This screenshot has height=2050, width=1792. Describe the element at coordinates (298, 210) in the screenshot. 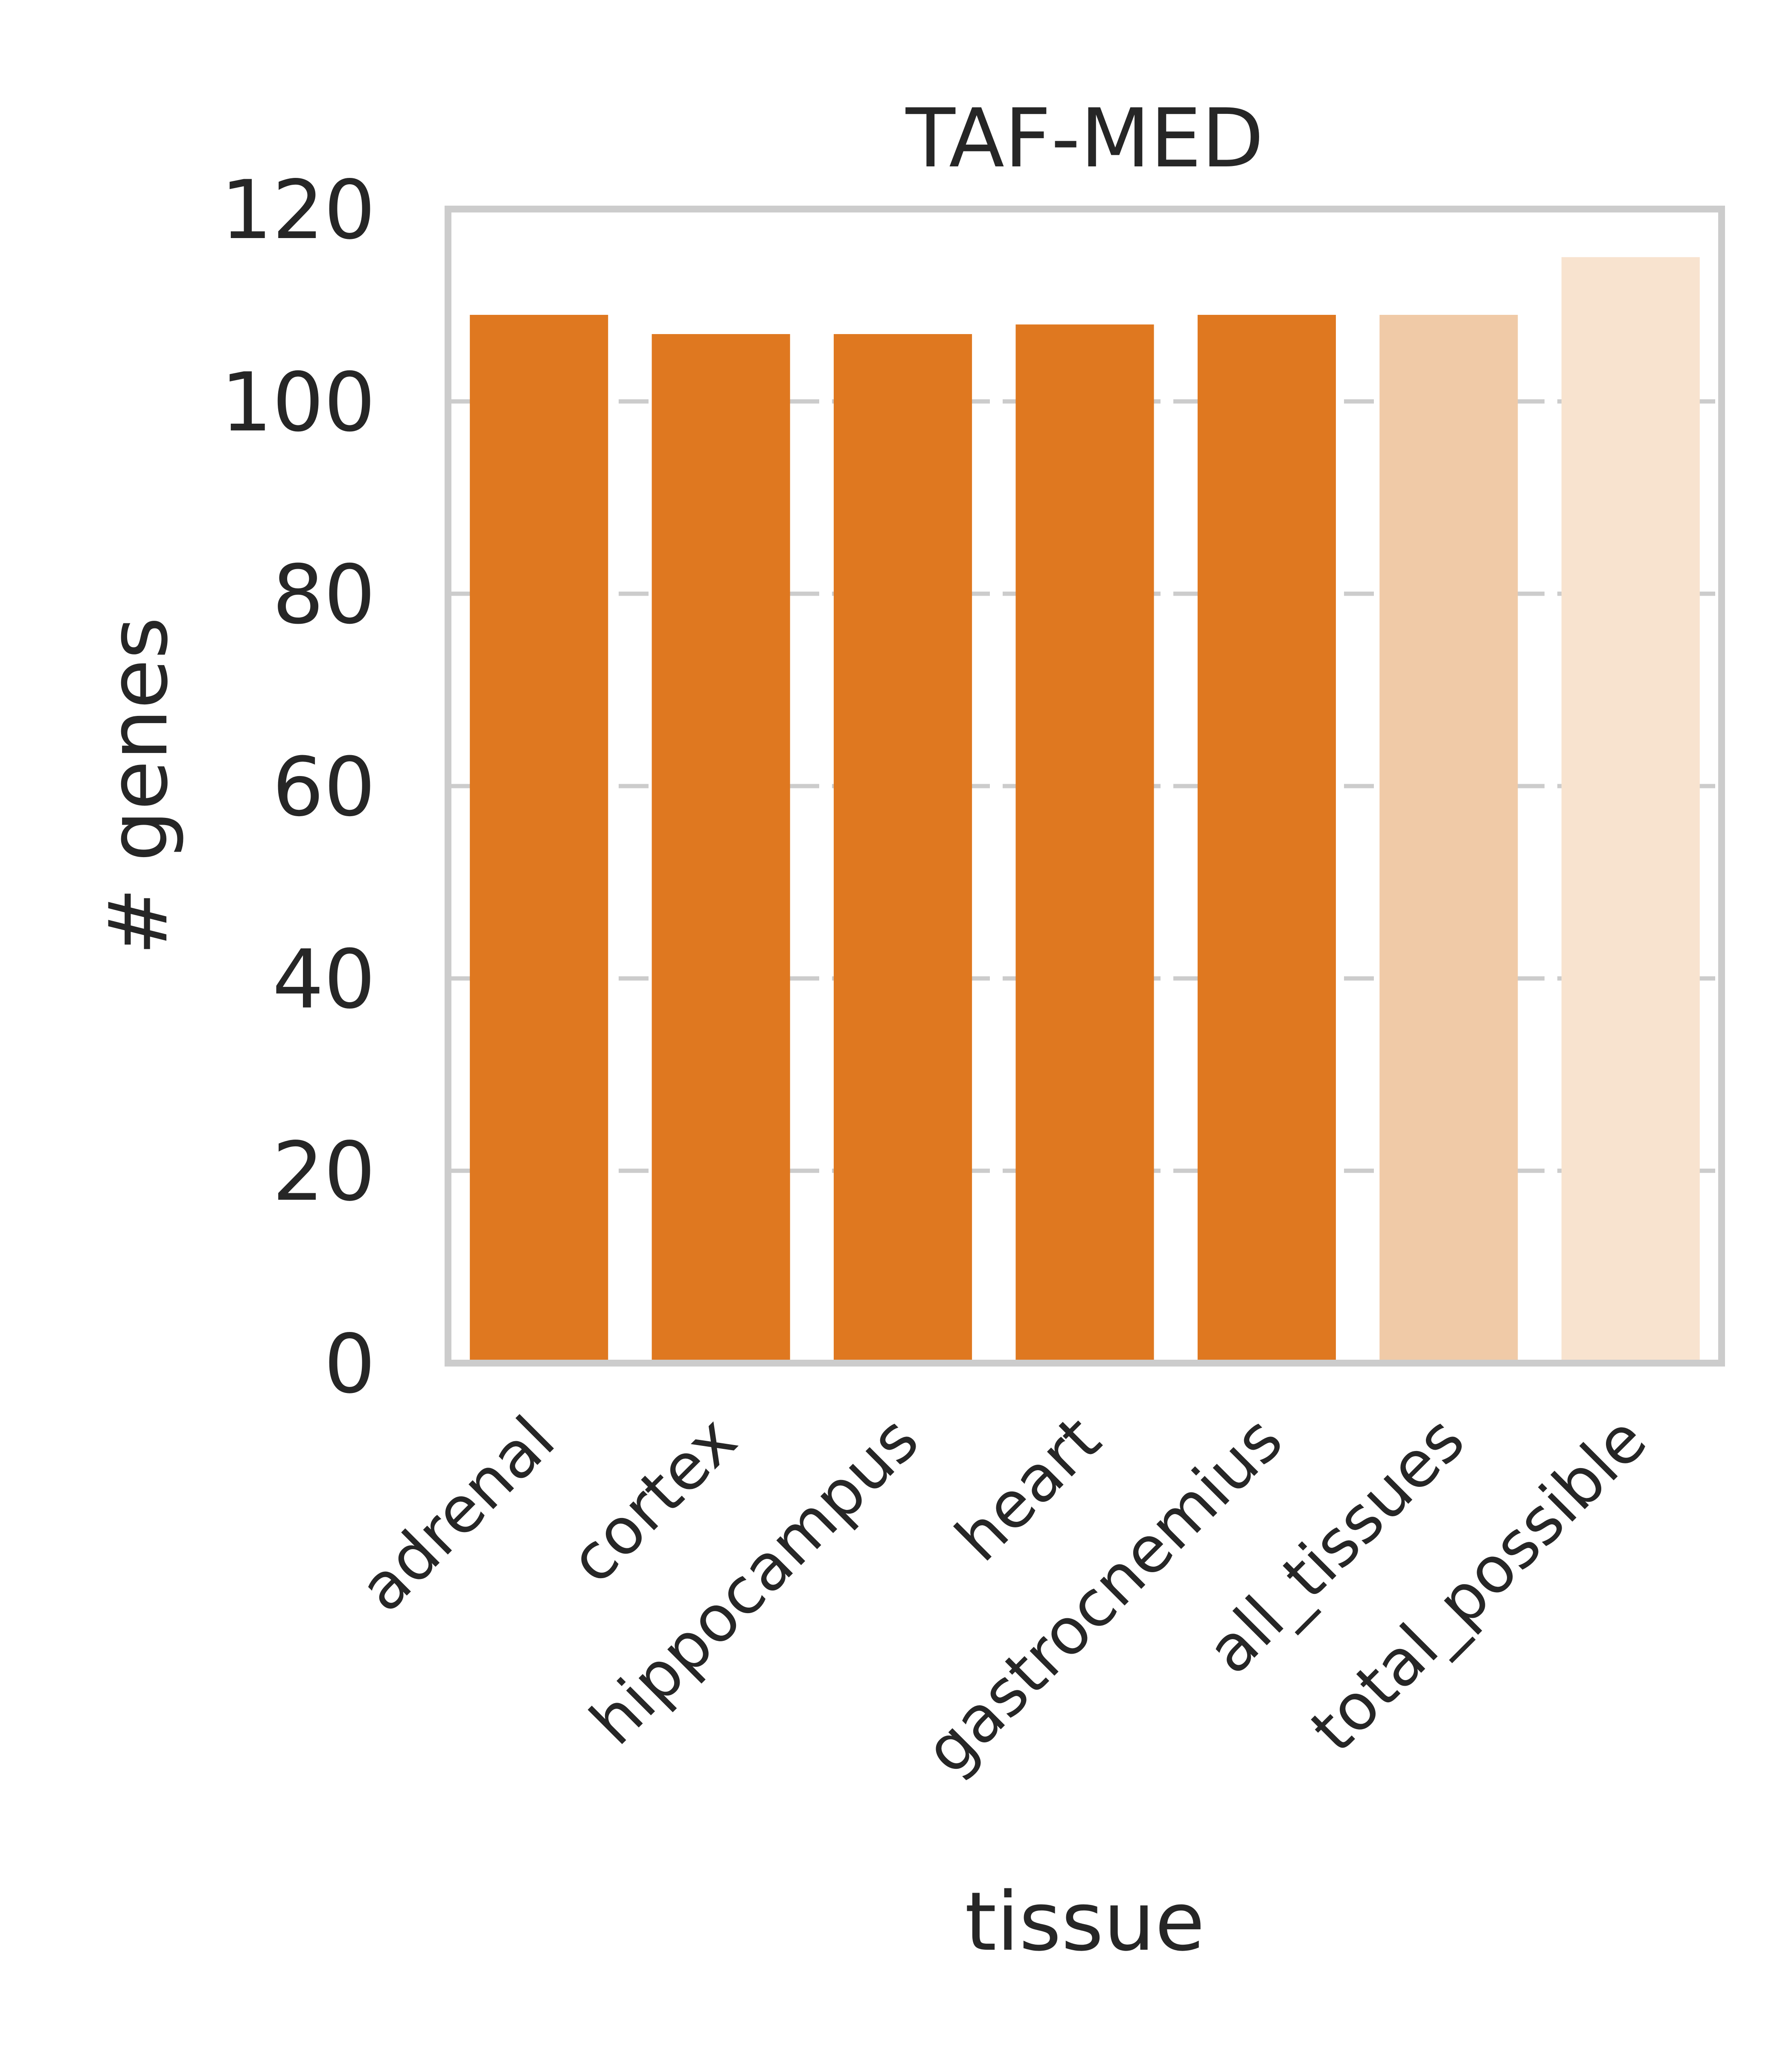

I see `y-tick-label: 120` at that location.